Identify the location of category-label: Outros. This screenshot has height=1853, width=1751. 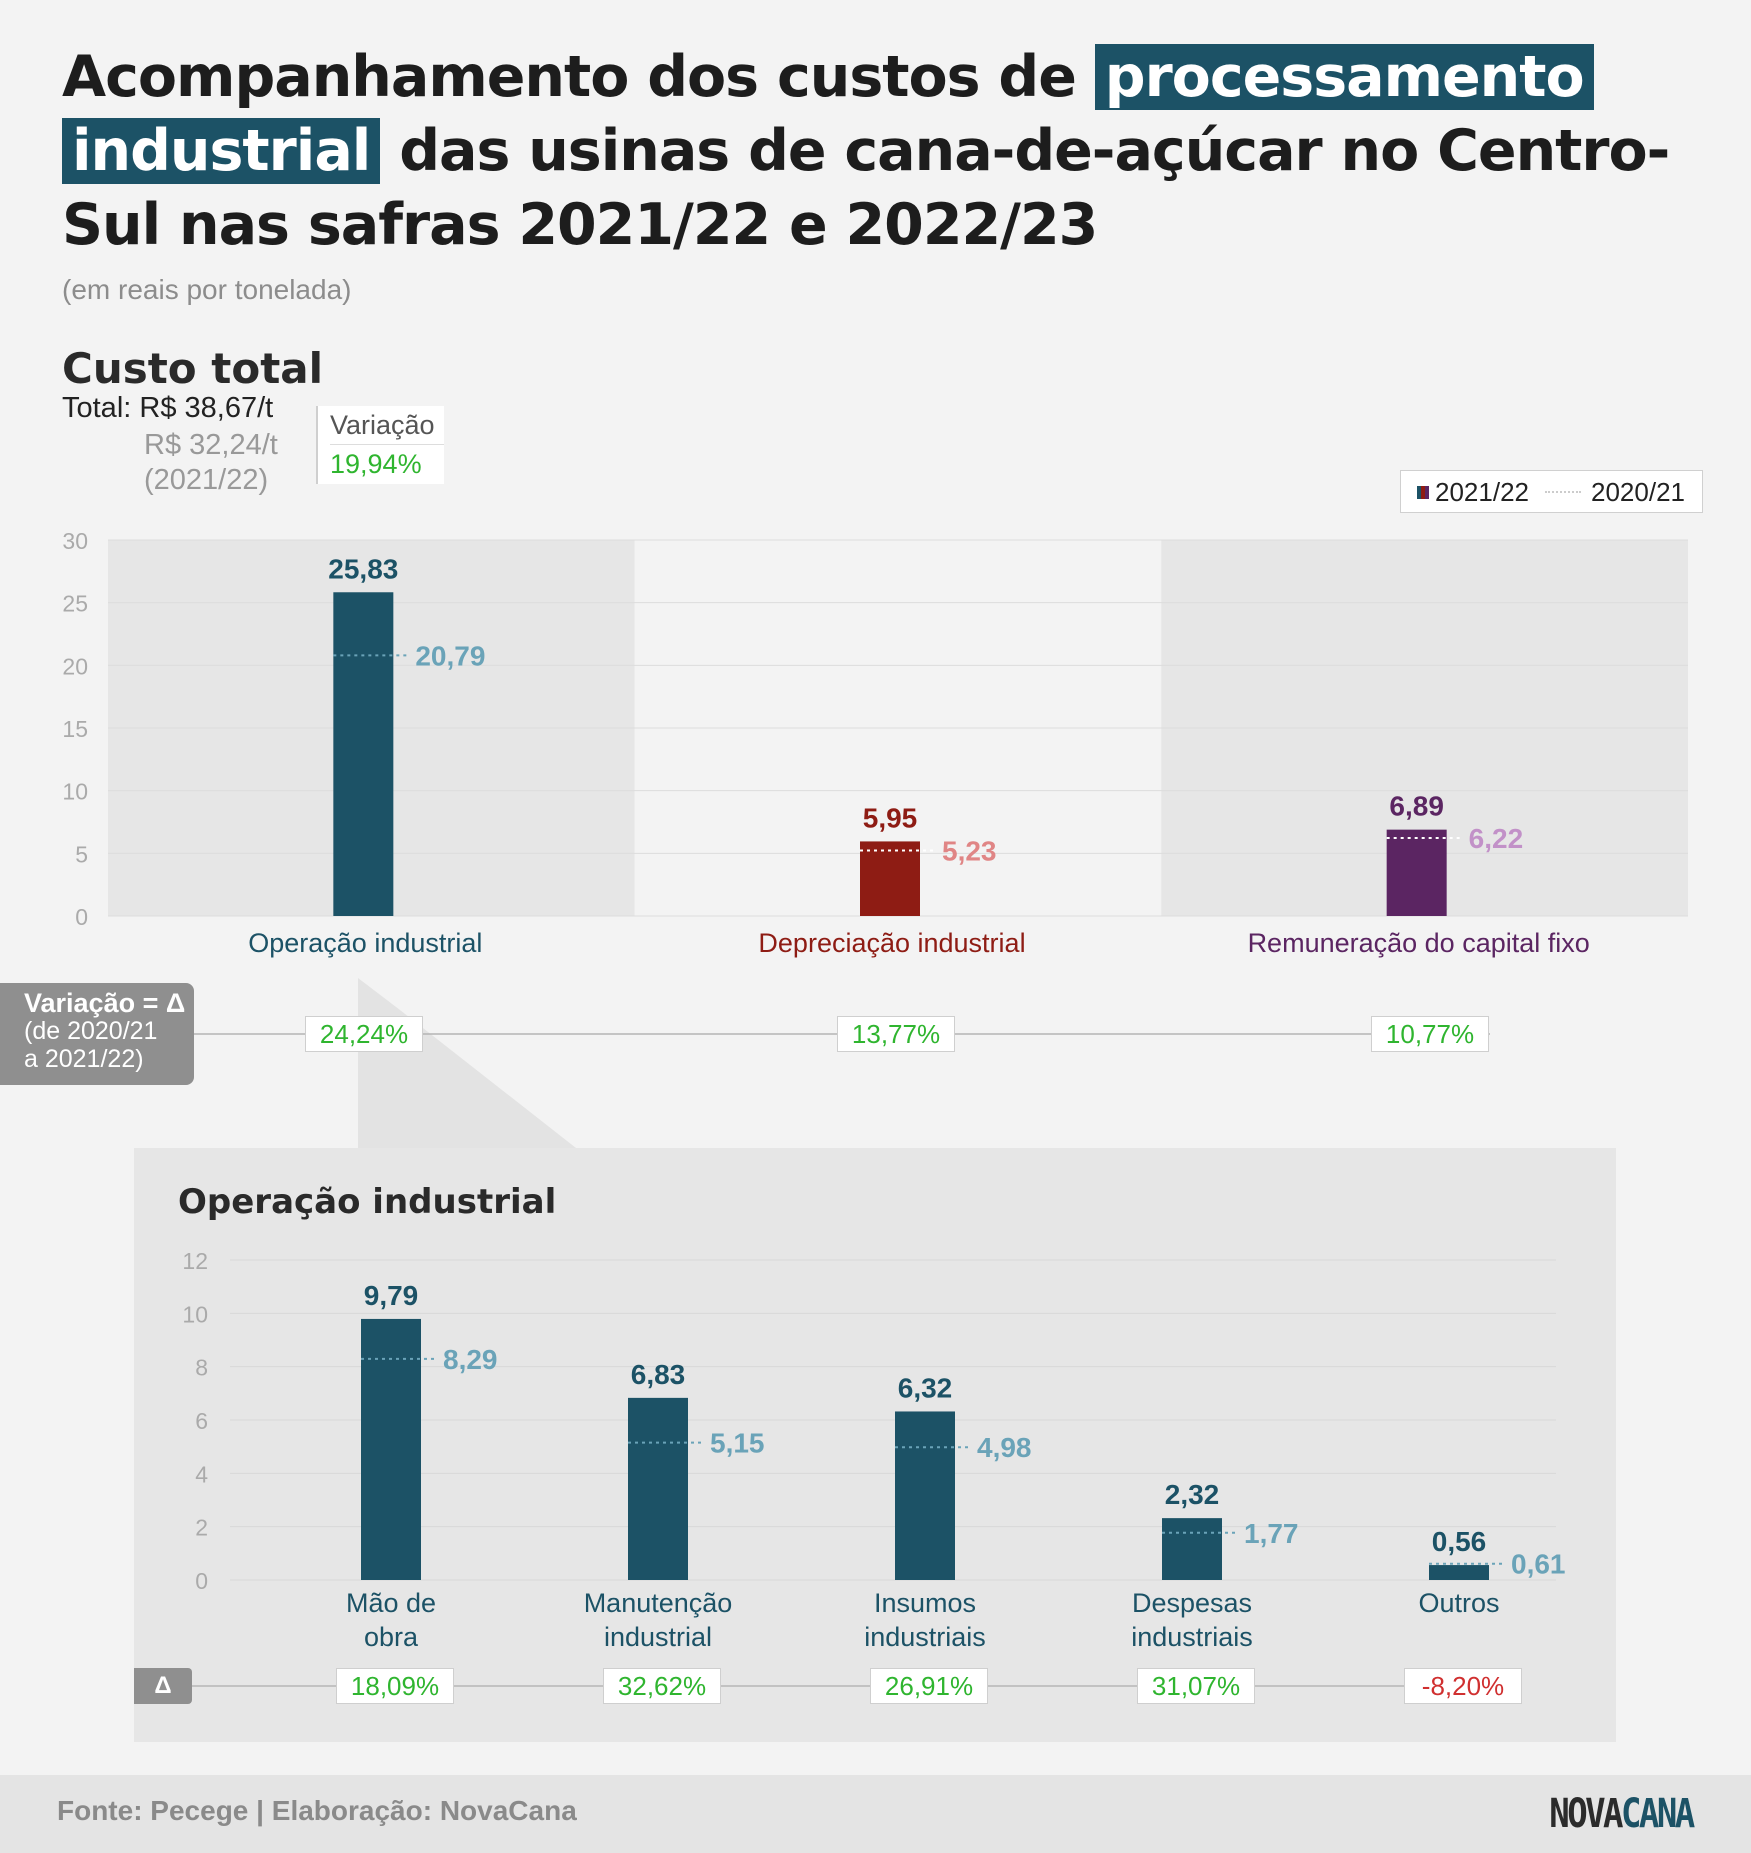
(1458, 1603).